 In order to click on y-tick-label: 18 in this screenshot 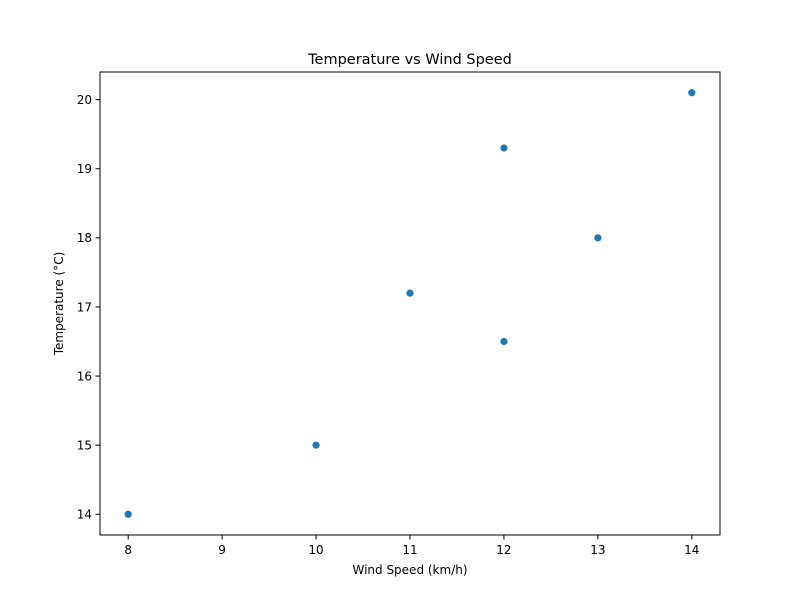, I will do `click(84, 238)`.